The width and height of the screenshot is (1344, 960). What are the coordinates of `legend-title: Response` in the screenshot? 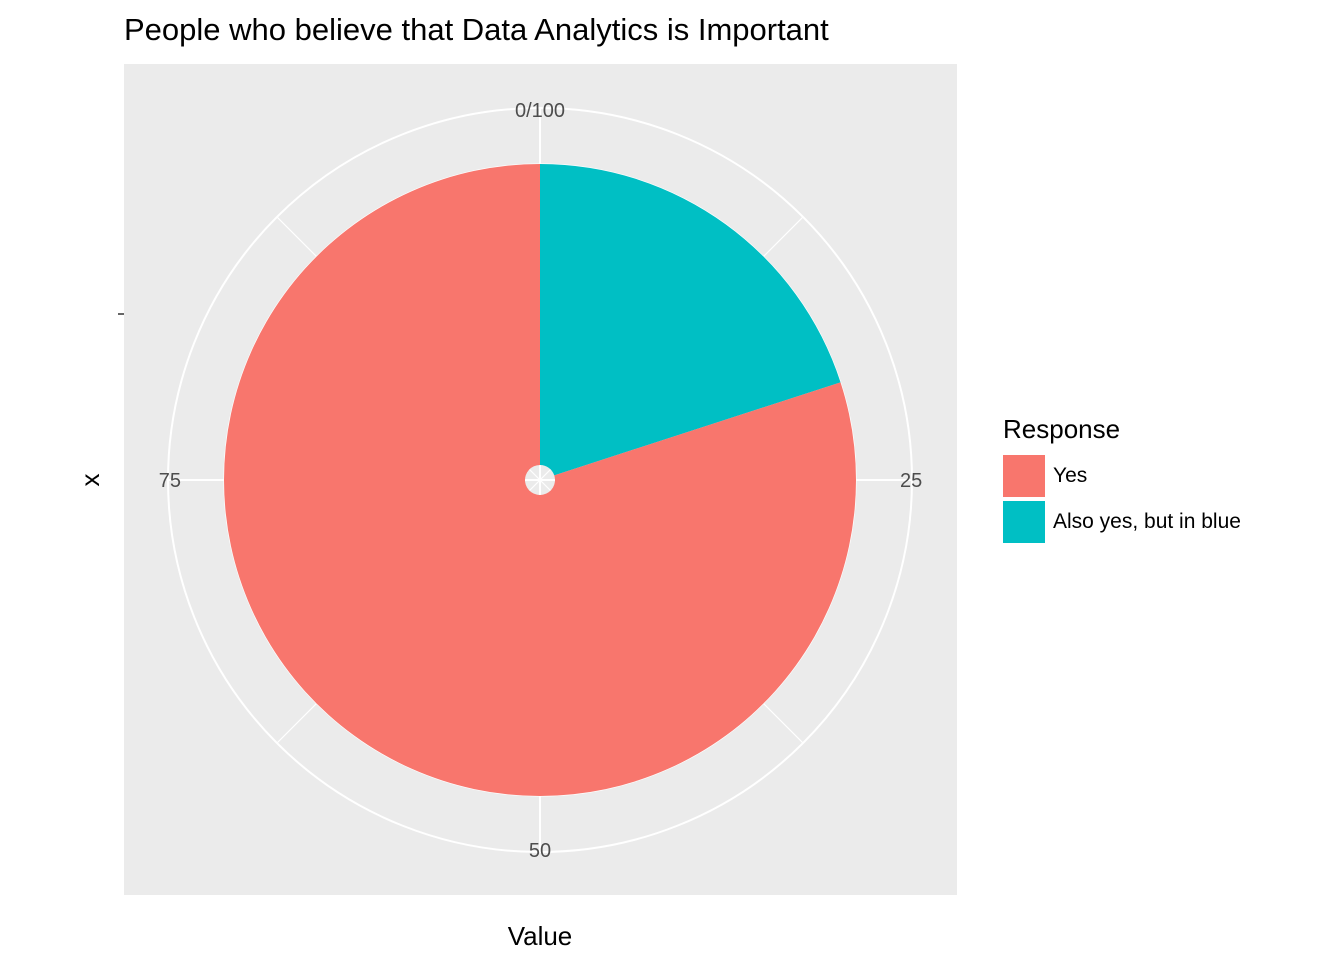 It's located at (1062, 429).